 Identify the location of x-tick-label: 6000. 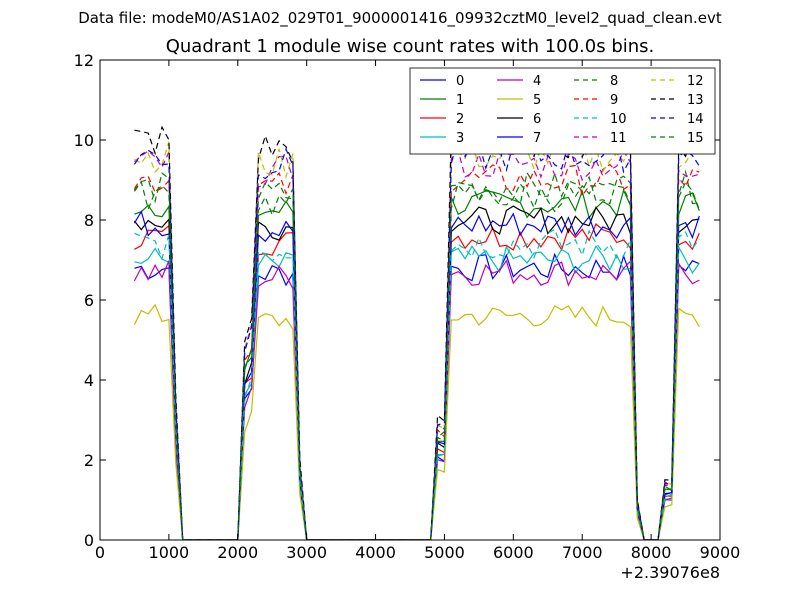
(513, 552).